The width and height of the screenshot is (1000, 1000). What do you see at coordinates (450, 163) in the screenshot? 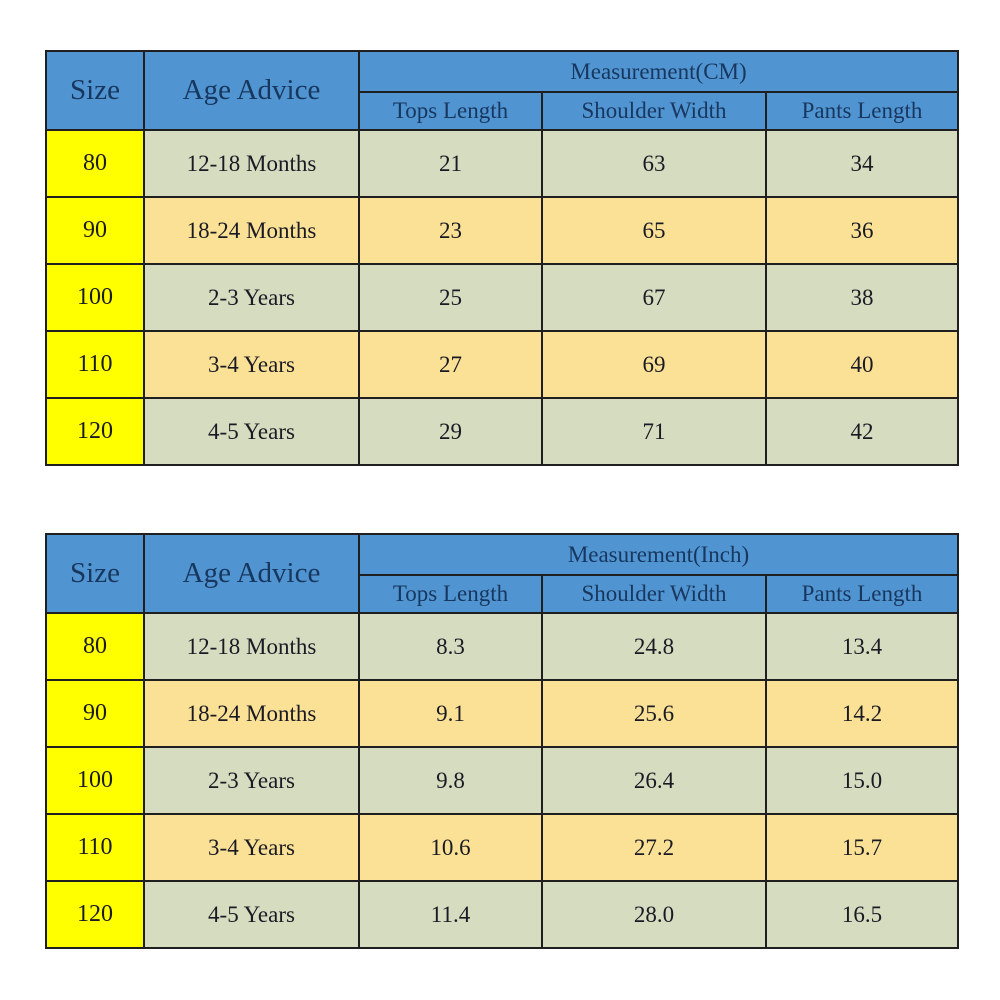
I see `tops-length-cell: 21` at bounding box center [450, 163].